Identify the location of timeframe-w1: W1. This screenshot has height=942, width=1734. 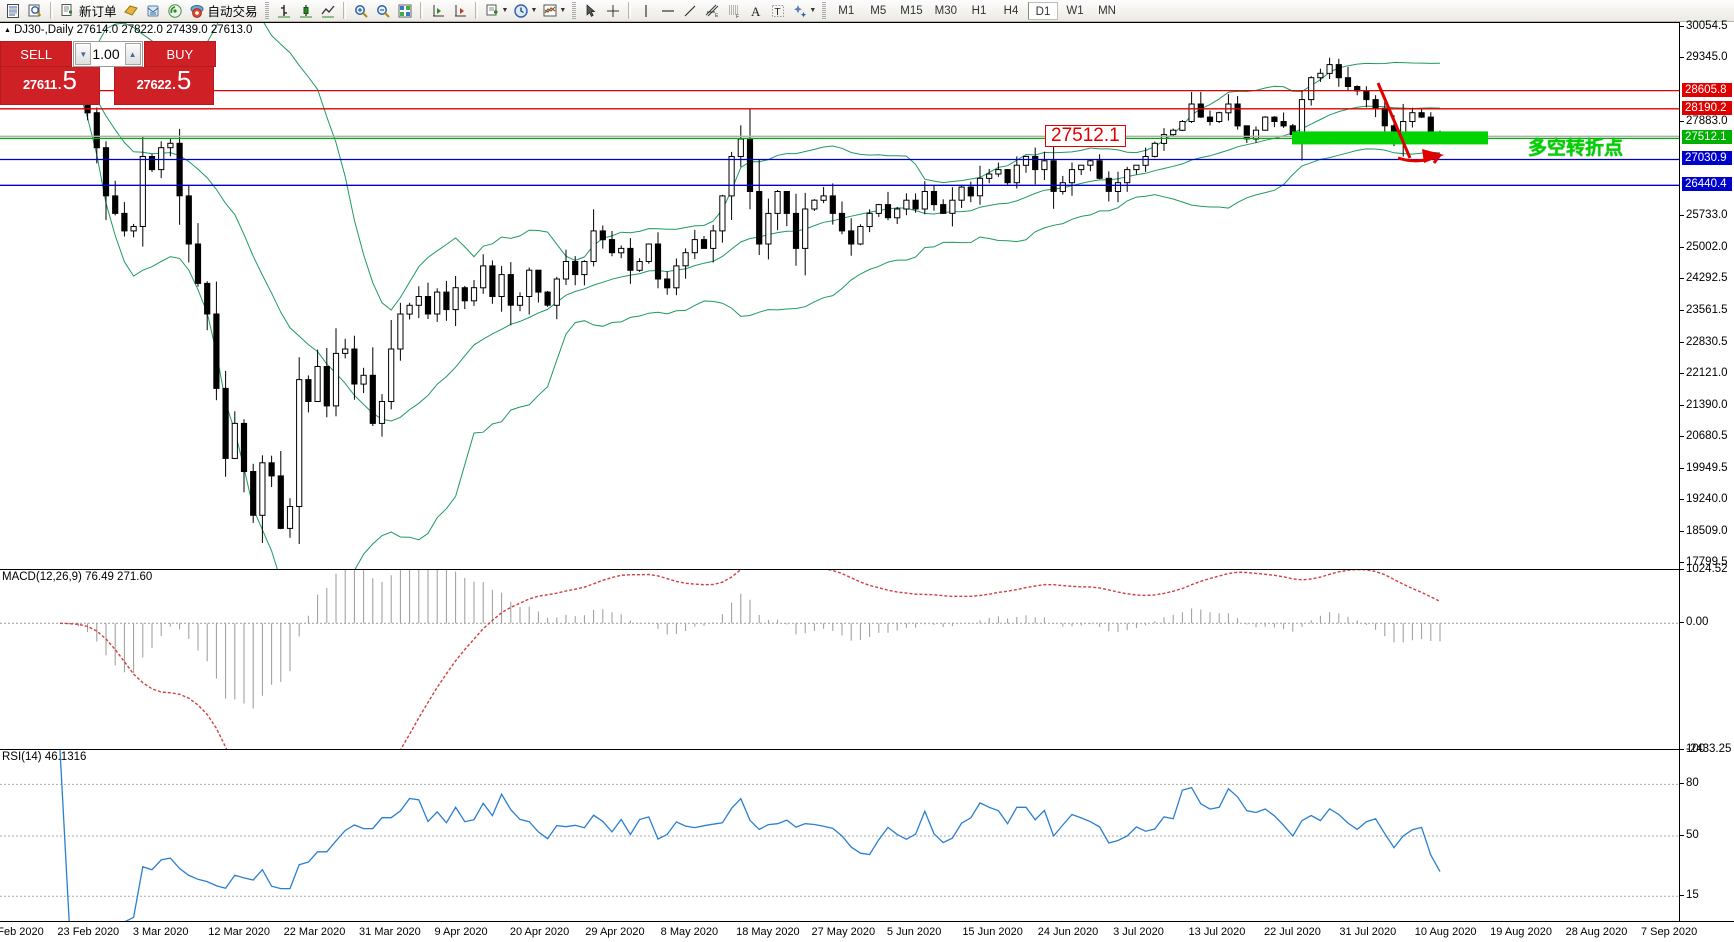
(1075, 10).